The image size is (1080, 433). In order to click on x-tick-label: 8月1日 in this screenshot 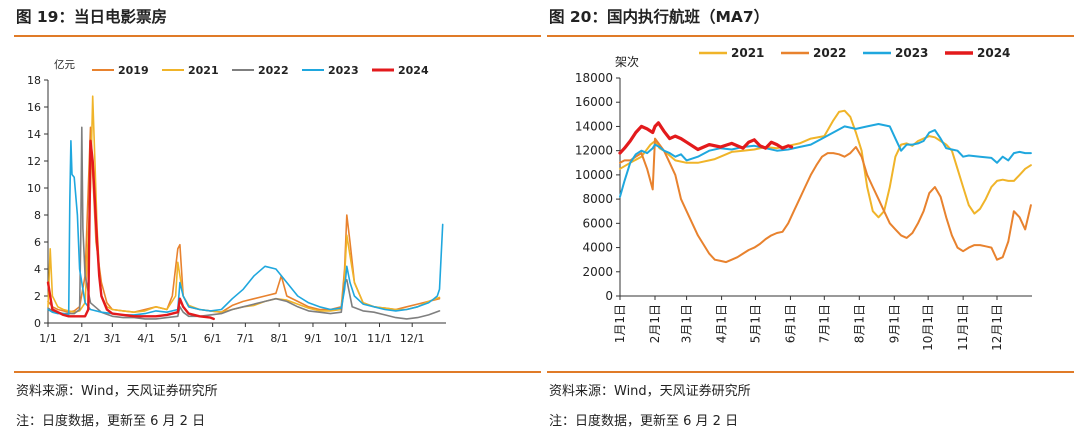, I will do `click(859, 323)`.